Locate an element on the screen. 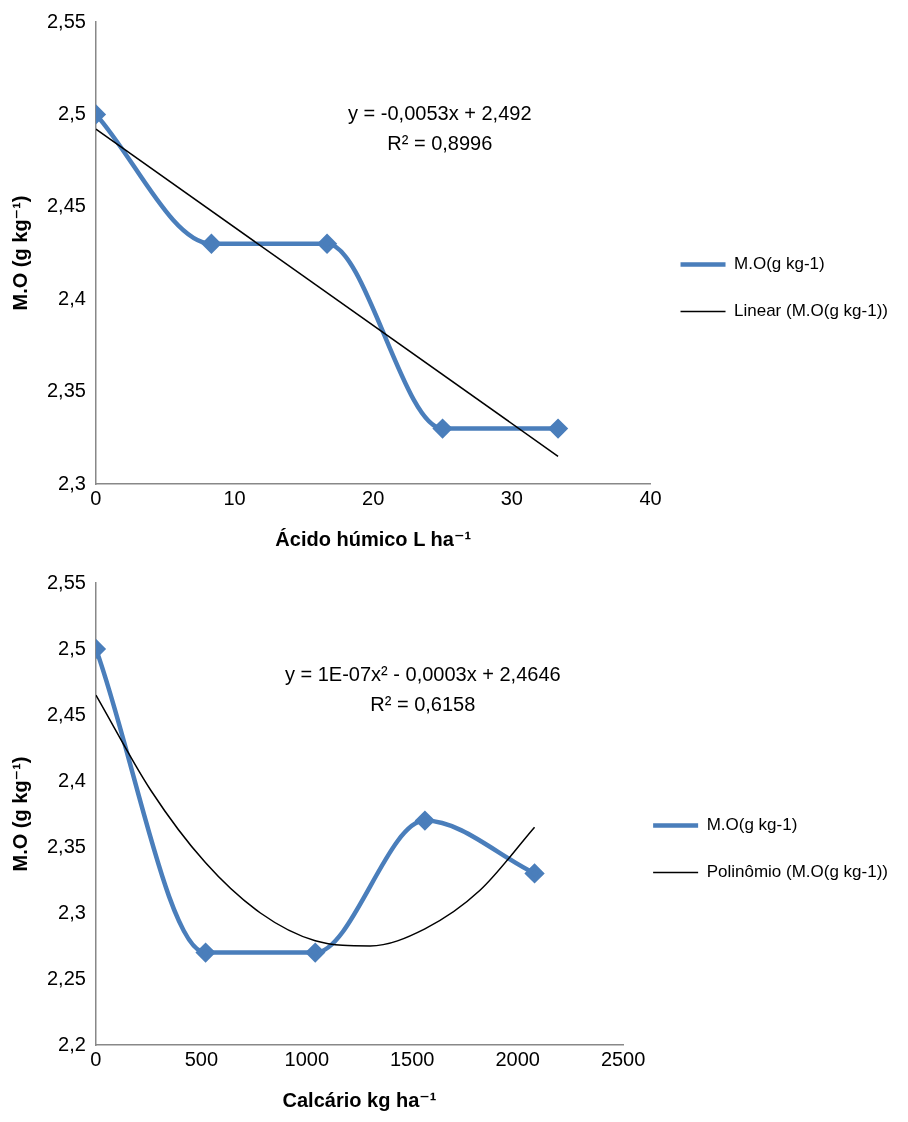 Image resolution: width=908 pixels, height=1122 pixels. annotation: y = 1E-07x² - 0,0003x + 2,4646 is located at coordinates (422, 673).